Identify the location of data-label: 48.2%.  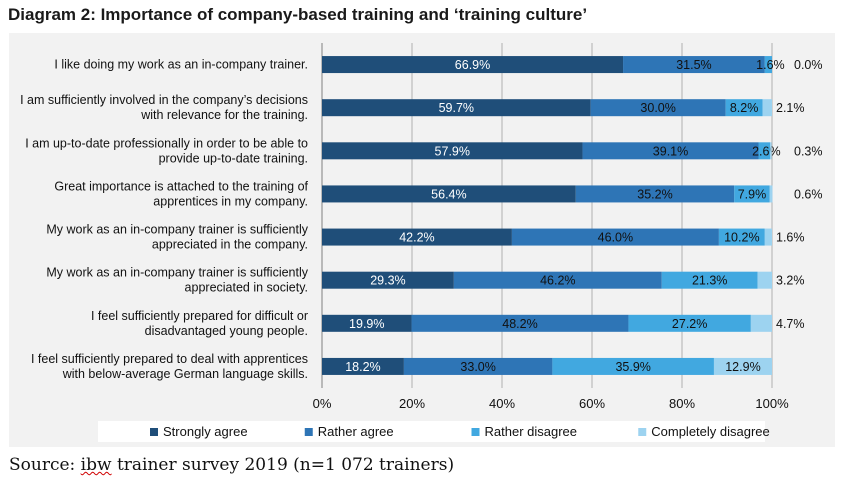
(519, 324).